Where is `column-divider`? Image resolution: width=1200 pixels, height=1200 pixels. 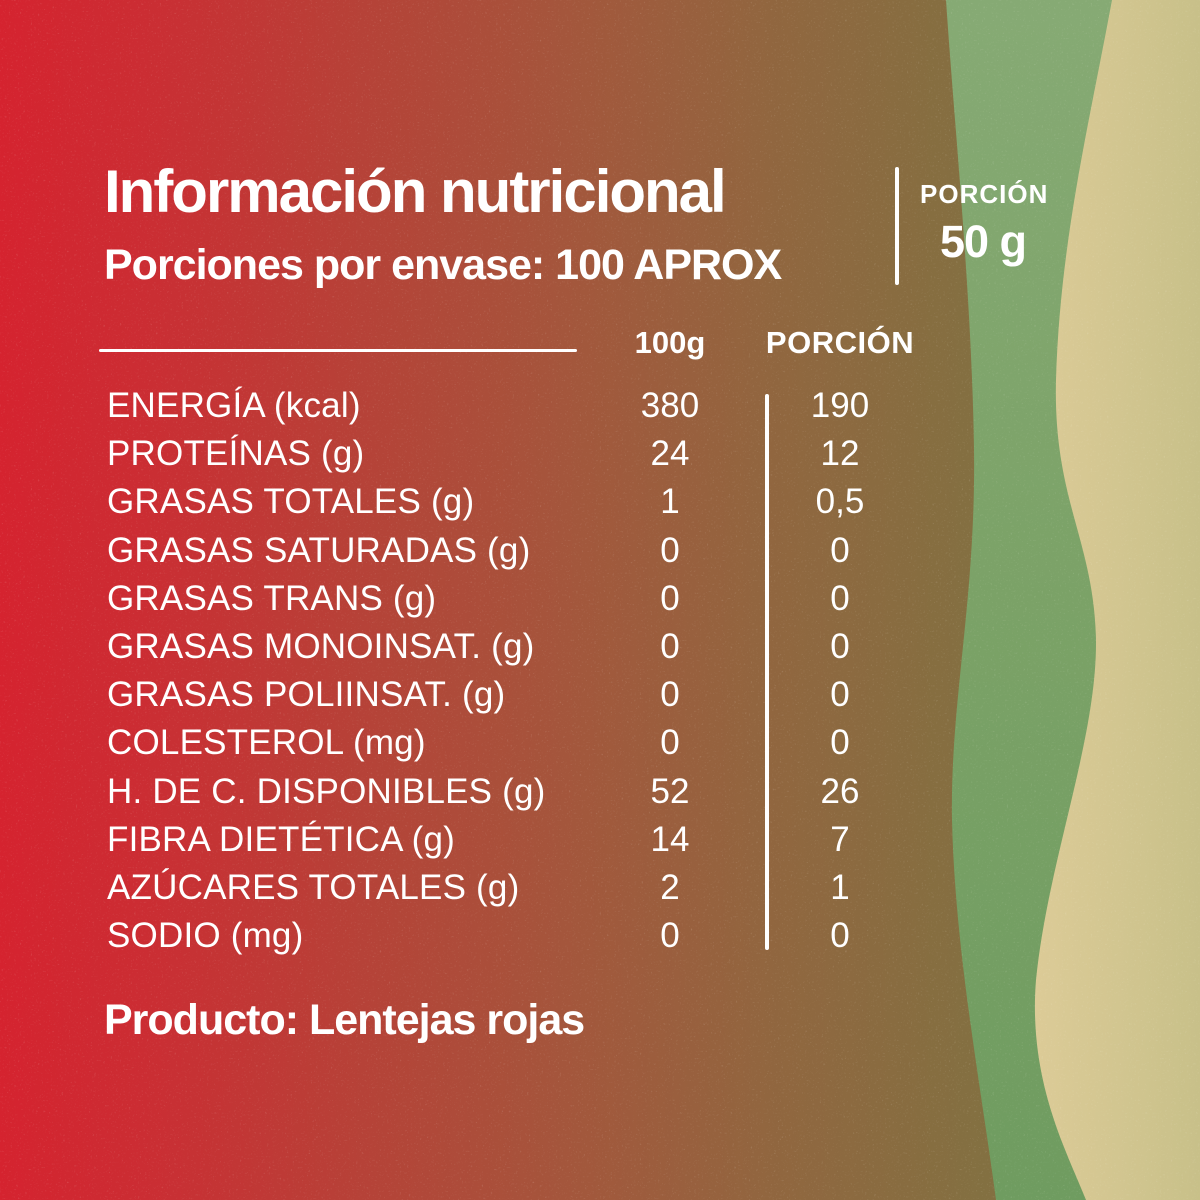 column-divider is located at coordinates (767, 672).